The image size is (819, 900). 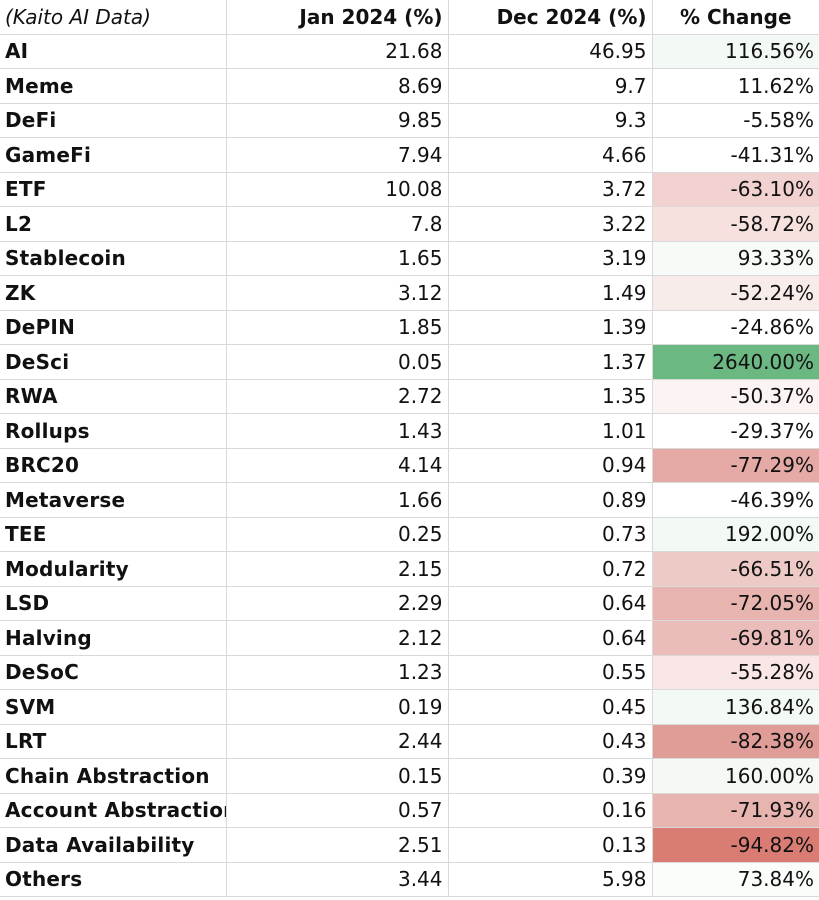 What do you see at coordinates (113, 51) in the screenshot?
I see `row-label-cell: AI` at bounding box center [113, 51].